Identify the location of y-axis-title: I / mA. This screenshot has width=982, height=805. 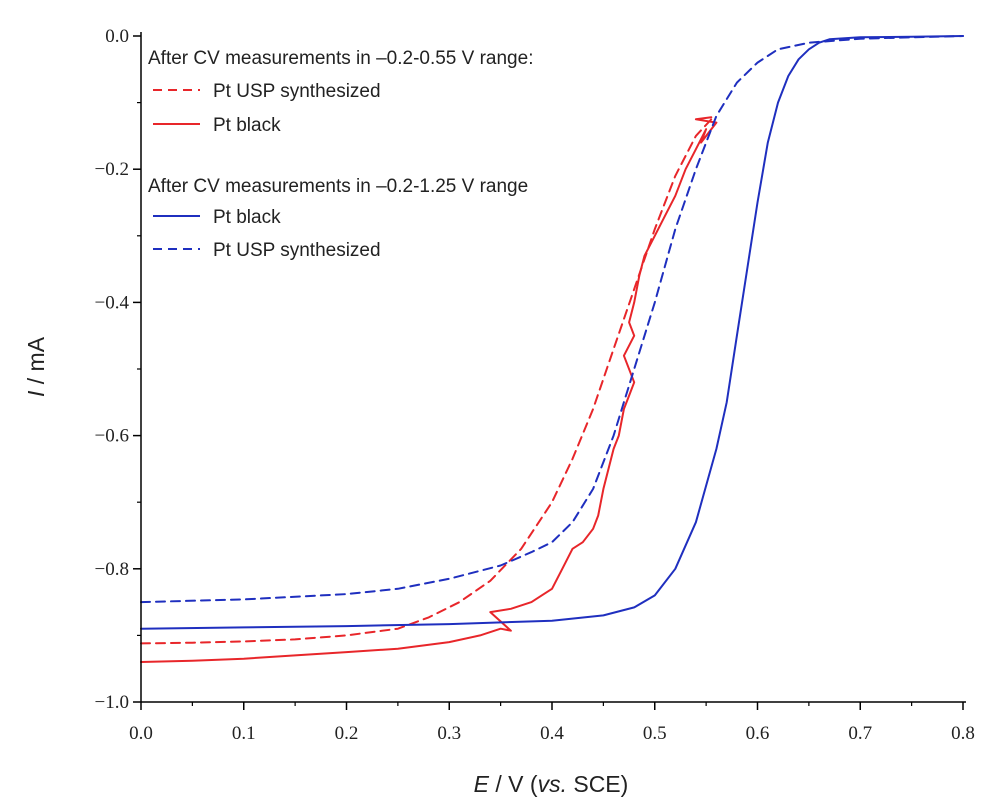
(36, 366).